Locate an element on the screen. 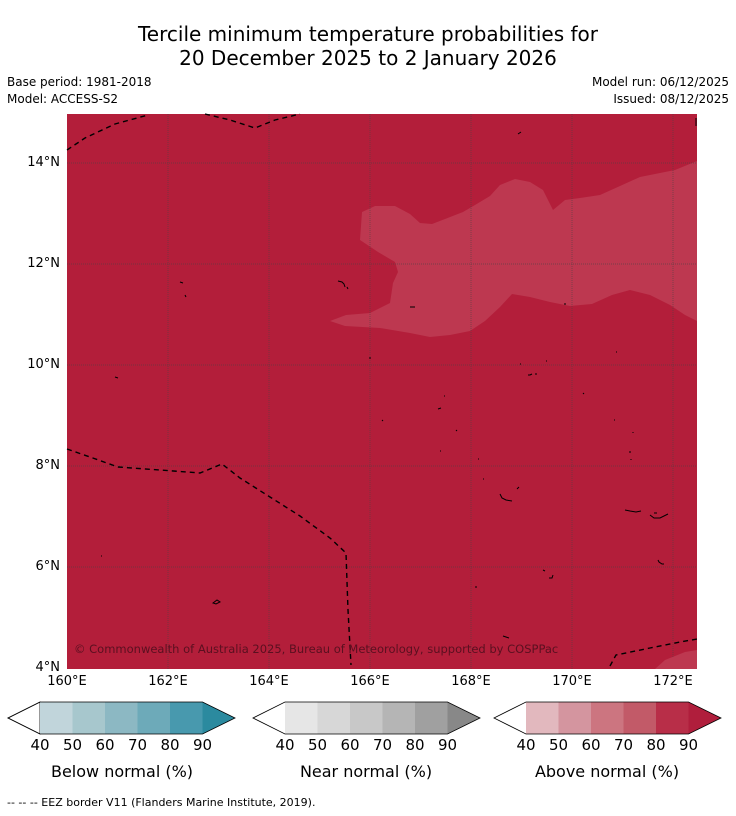 The height and width of the screenshot is (816, 736). colorbar-below-tick: 70 is located at coordinates (137, 745).